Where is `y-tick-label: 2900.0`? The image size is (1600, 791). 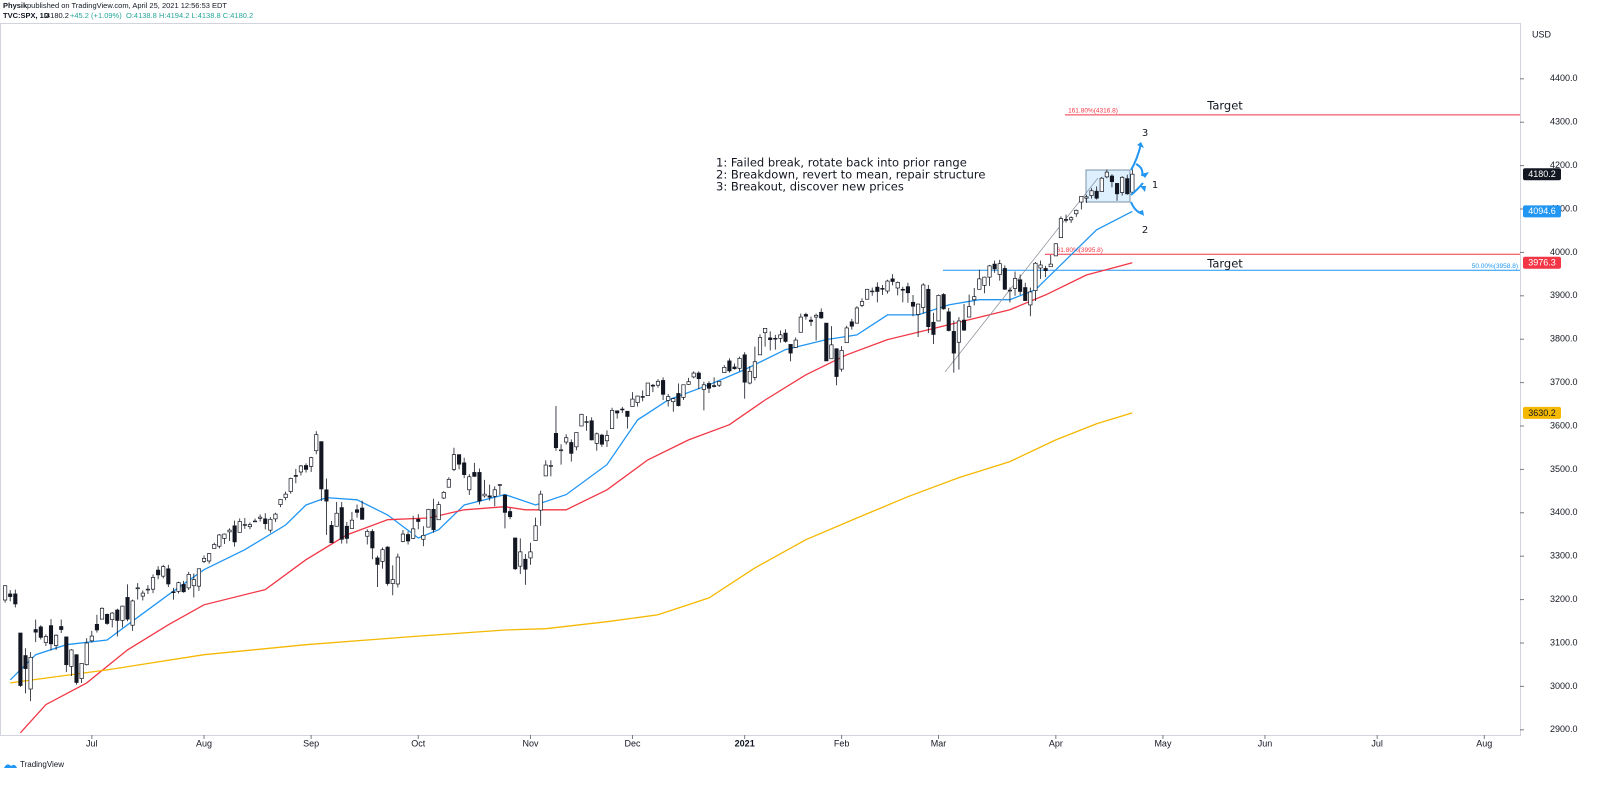 y-tick-label: 2900.0 is located at coordinates (1564, 729).